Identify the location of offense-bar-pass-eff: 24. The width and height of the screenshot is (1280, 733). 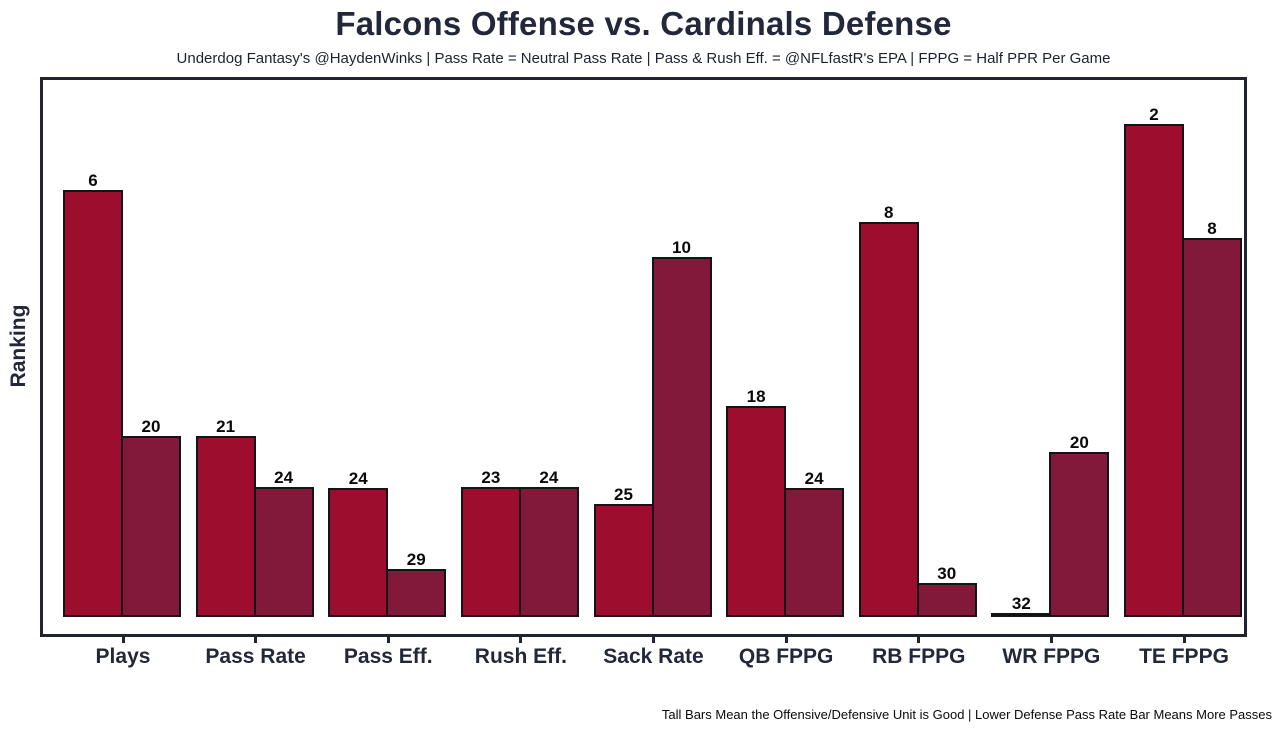
(358, 543).